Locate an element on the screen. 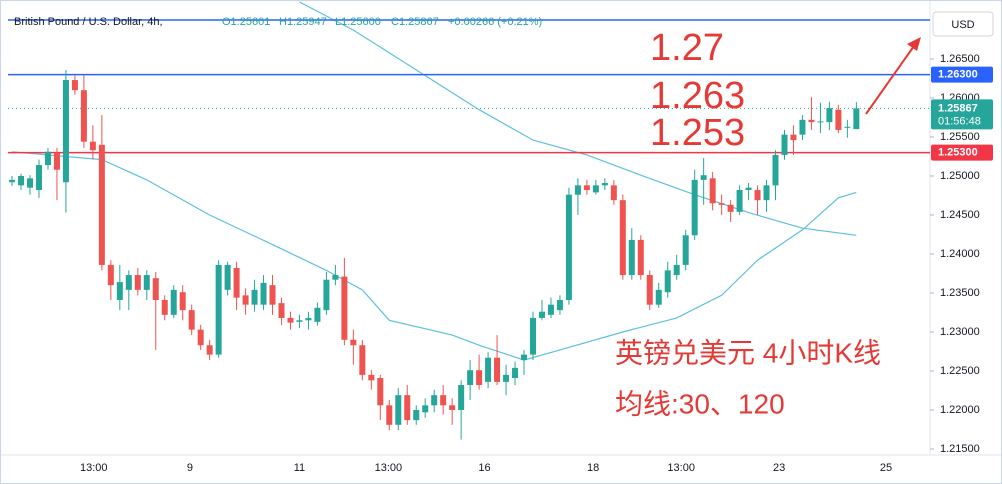  currency-label: USD is located at coordinates (962, 25).